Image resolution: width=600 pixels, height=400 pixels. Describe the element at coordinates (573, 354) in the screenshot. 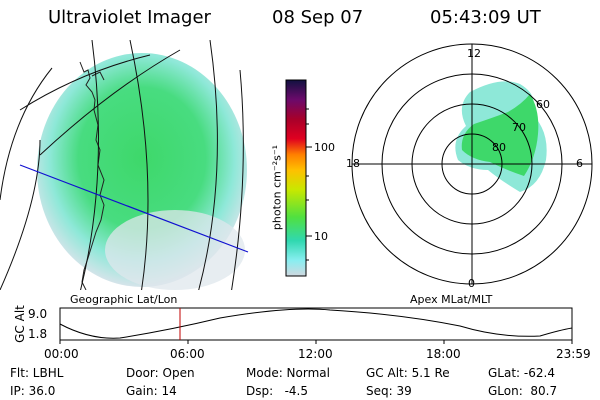

I see `timeline-xtick-4: 23:59` at that location.